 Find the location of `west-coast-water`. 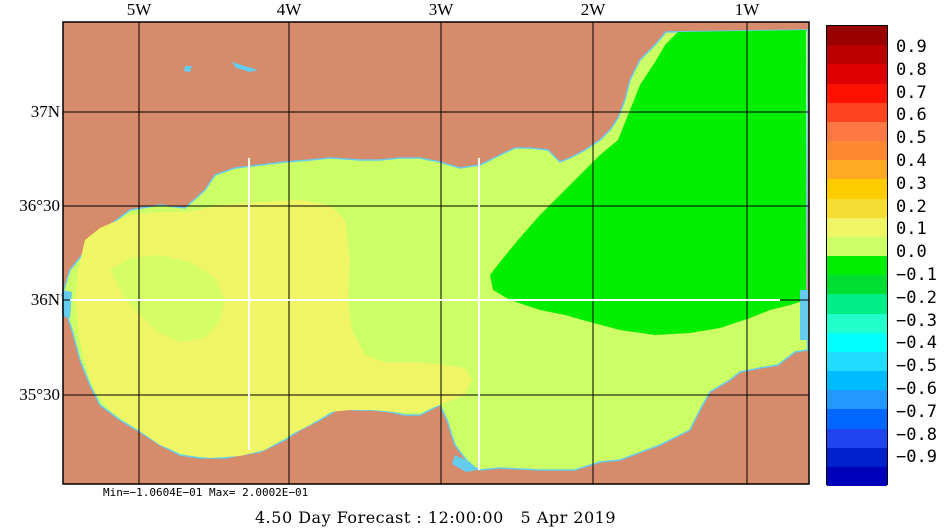

west-coast-water is located at coordinates (67, 304).